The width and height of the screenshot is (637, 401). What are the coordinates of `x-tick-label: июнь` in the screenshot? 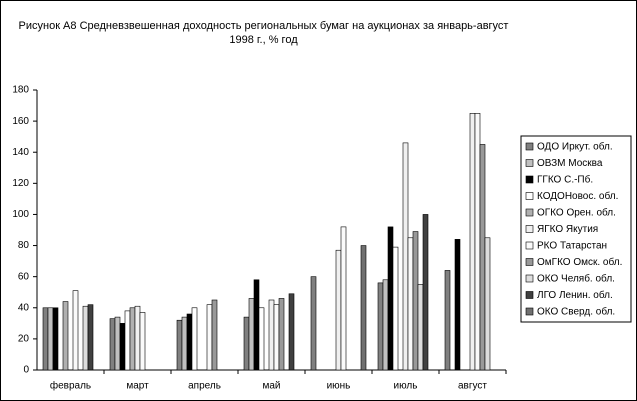 It's located at (339, 386).